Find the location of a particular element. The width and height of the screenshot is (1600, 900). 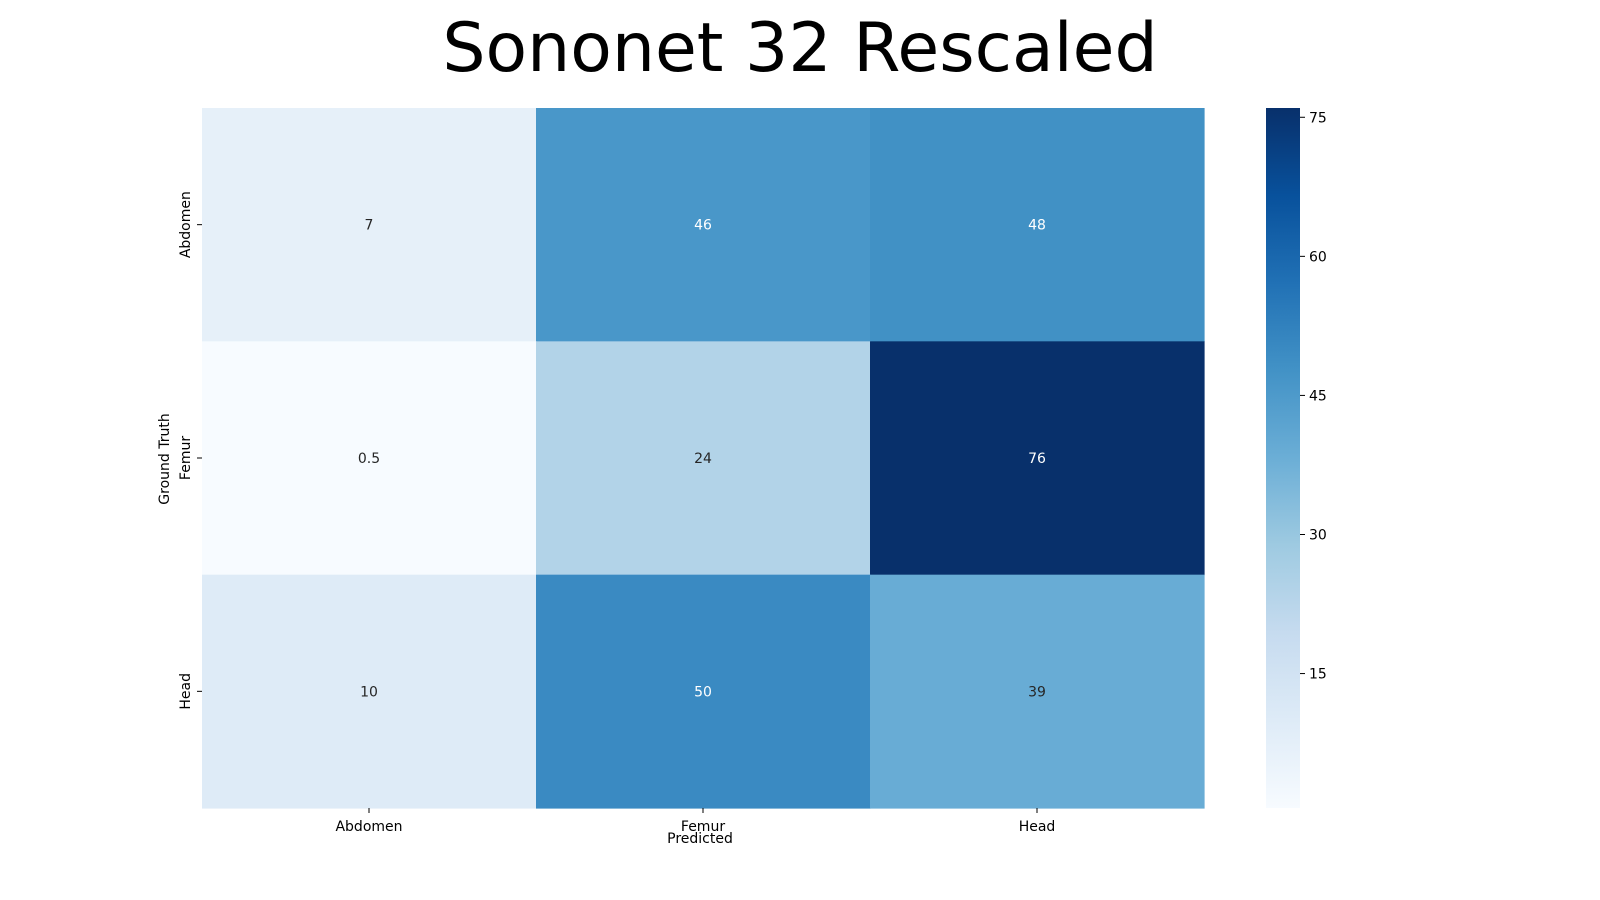

y-axis-label: Ground Truth is located at coordinates (165, 458).